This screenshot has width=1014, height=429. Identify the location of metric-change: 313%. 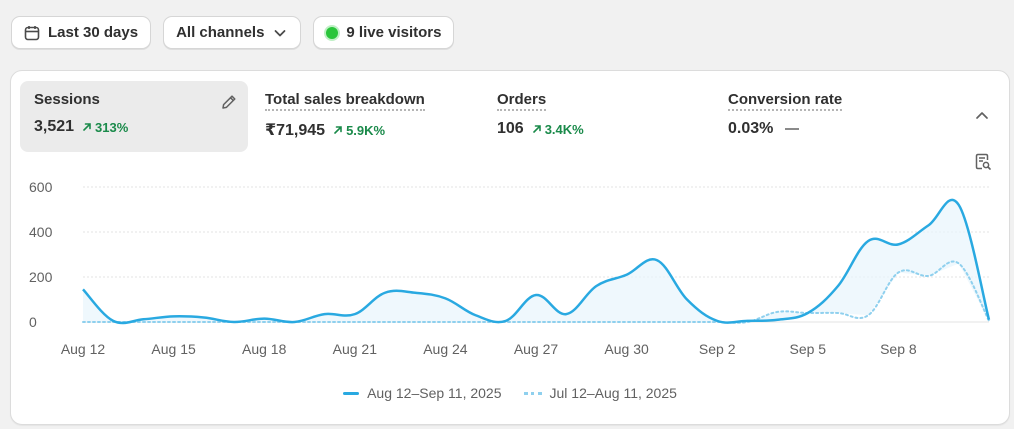
(105, 127).